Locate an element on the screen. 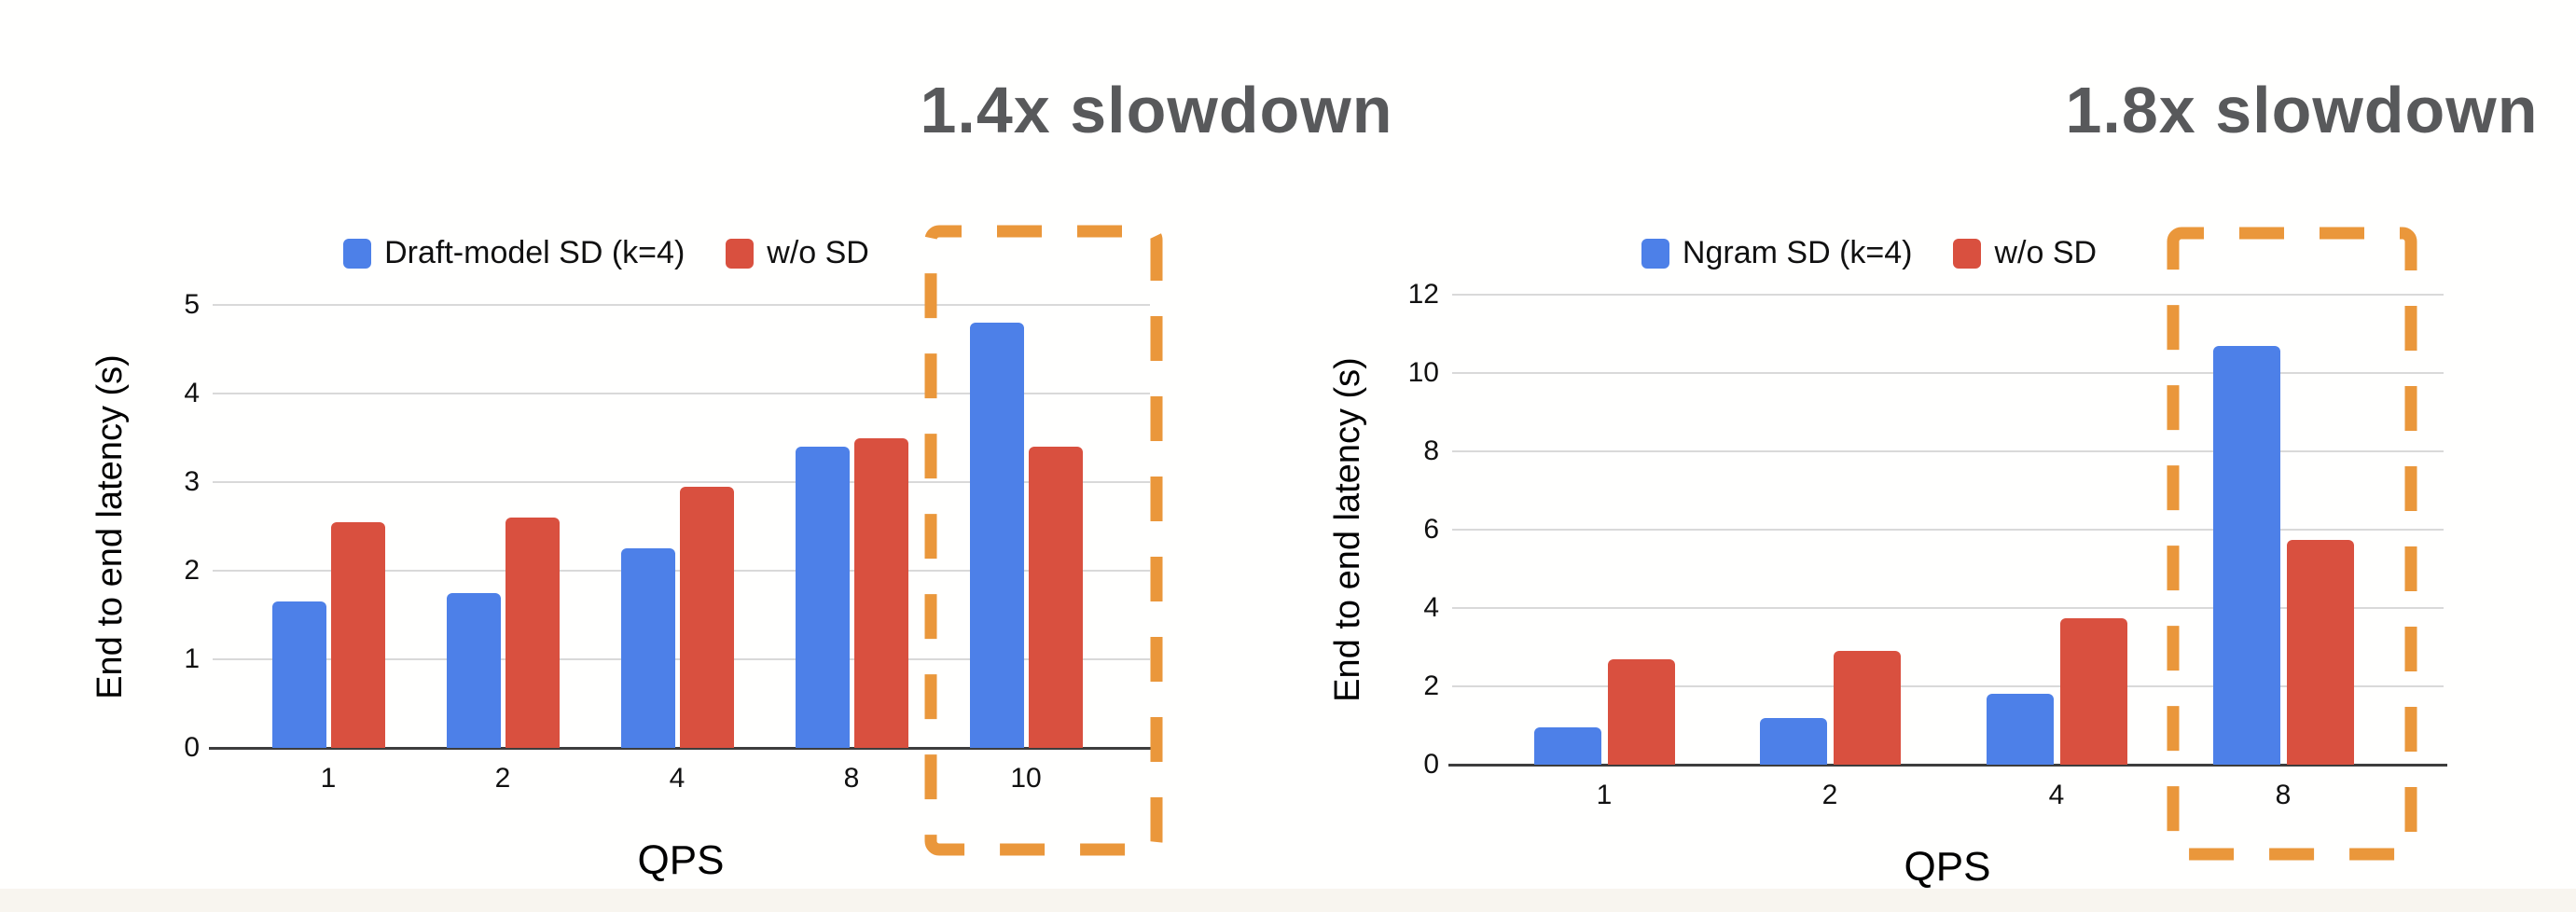 The width and height of the screenshot is (2576, 912). x-tick-label: 10 is located at coordinates (1026, 778).